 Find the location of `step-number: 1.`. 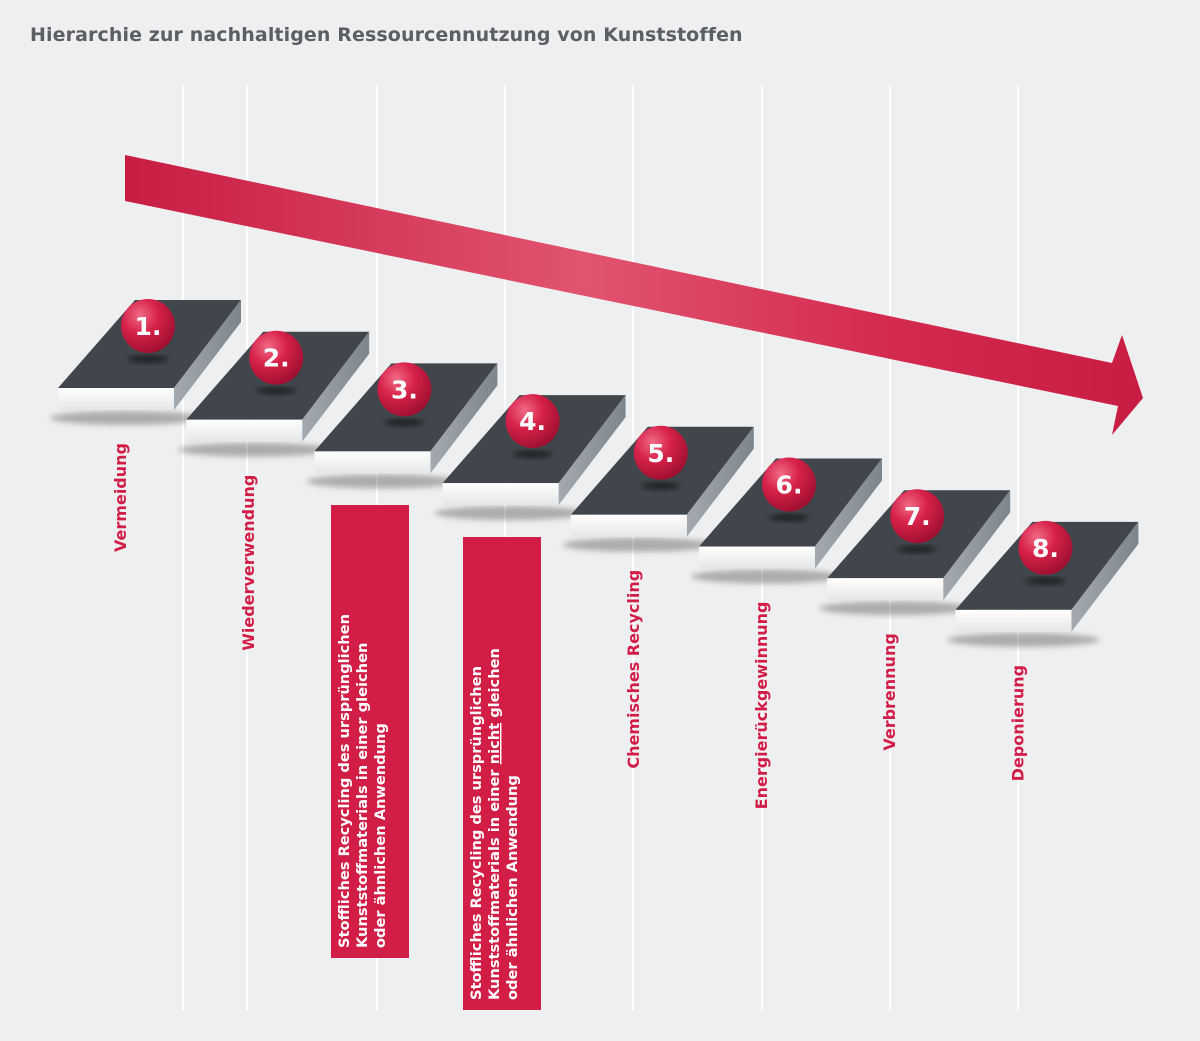

step-number: 1. is located at coordinates (148, 326).